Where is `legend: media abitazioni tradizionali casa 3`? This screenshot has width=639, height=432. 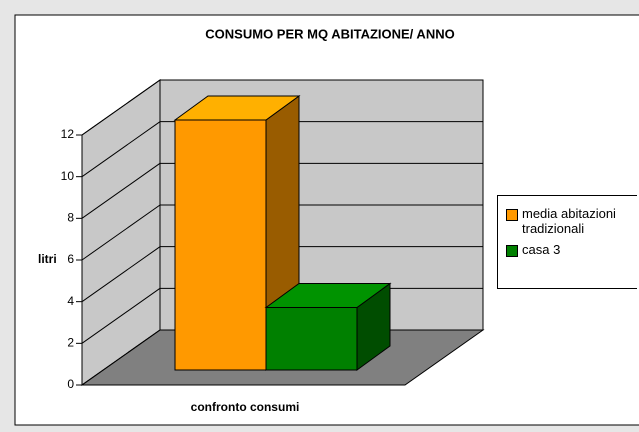 legend: media abitazioni tradizionali casa 3 is located at coordinates (567, 242).